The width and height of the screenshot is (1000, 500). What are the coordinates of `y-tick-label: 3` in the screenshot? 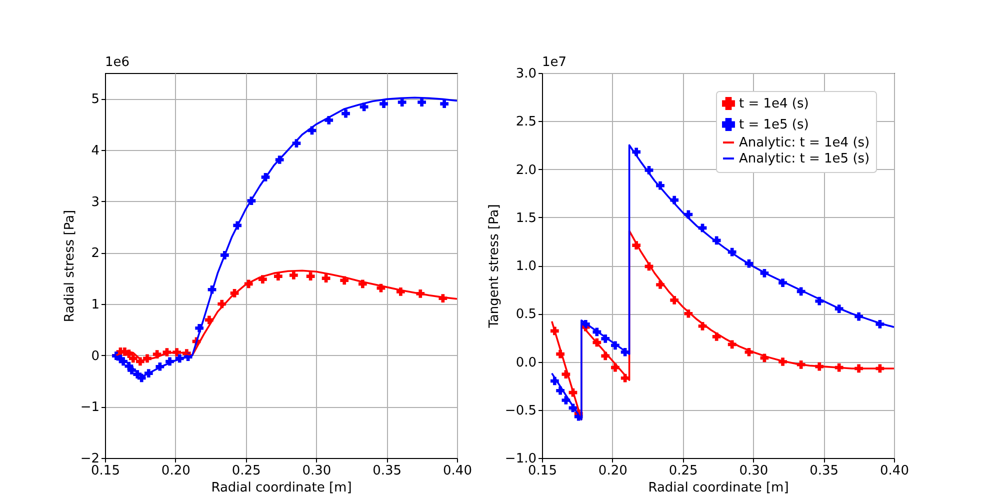 It's located at (95, 202).